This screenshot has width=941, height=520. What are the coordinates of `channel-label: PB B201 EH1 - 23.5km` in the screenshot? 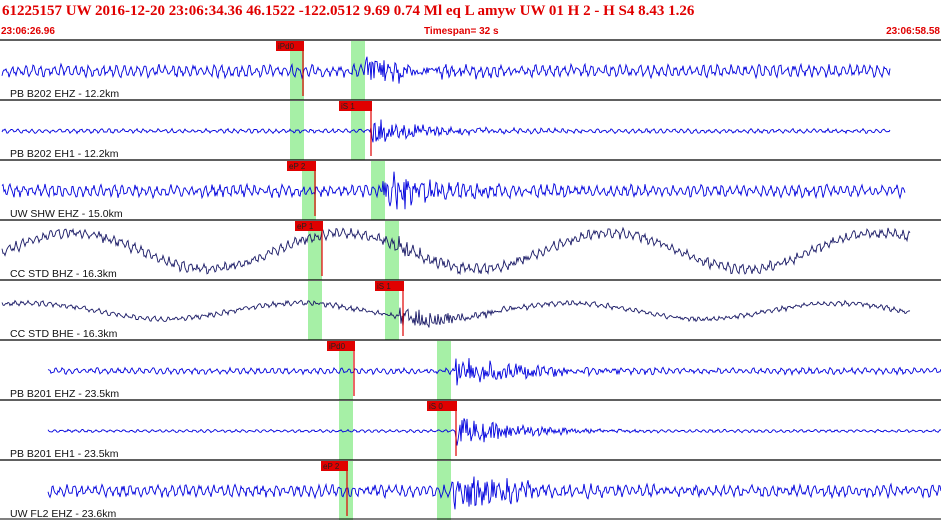 It's located at (64, 454).